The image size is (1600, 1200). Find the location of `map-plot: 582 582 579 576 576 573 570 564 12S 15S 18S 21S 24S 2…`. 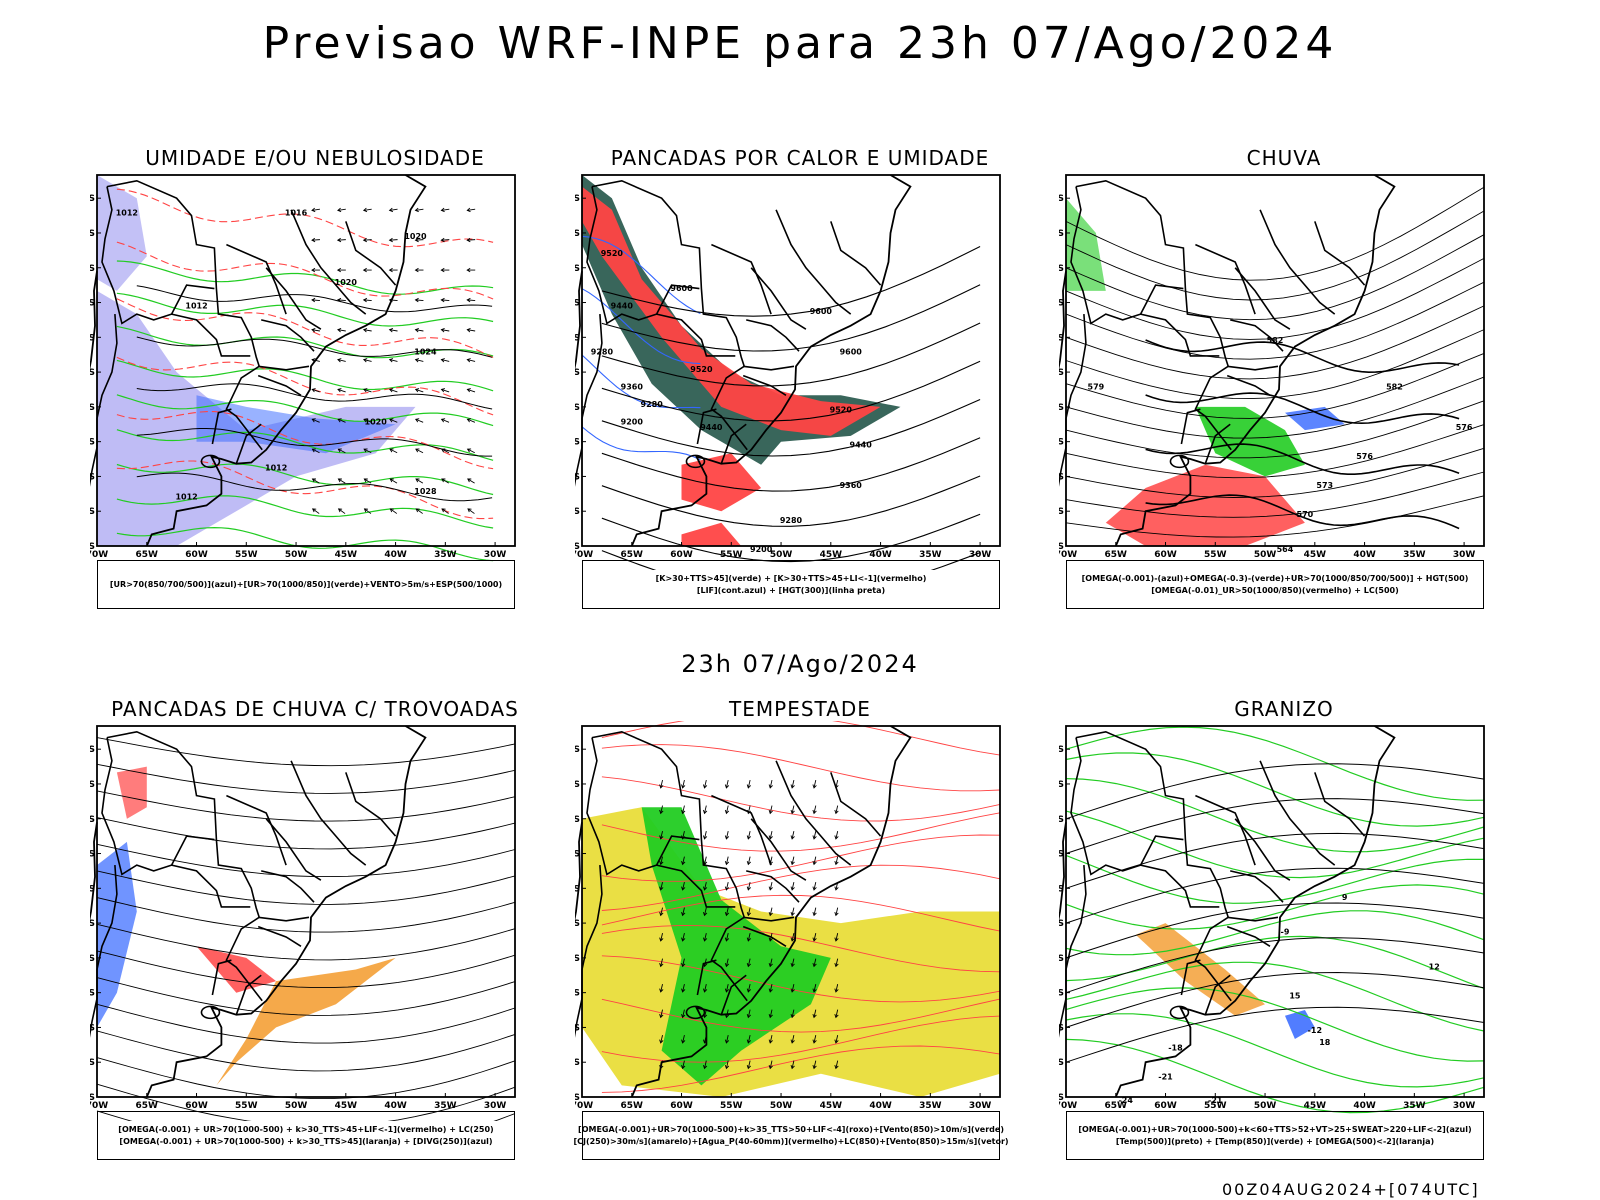

map-plot: 582 582 579 576 576 573 570 564 12S 15S 18S 21S 24S 2… is located at coordinates (1272, 367).